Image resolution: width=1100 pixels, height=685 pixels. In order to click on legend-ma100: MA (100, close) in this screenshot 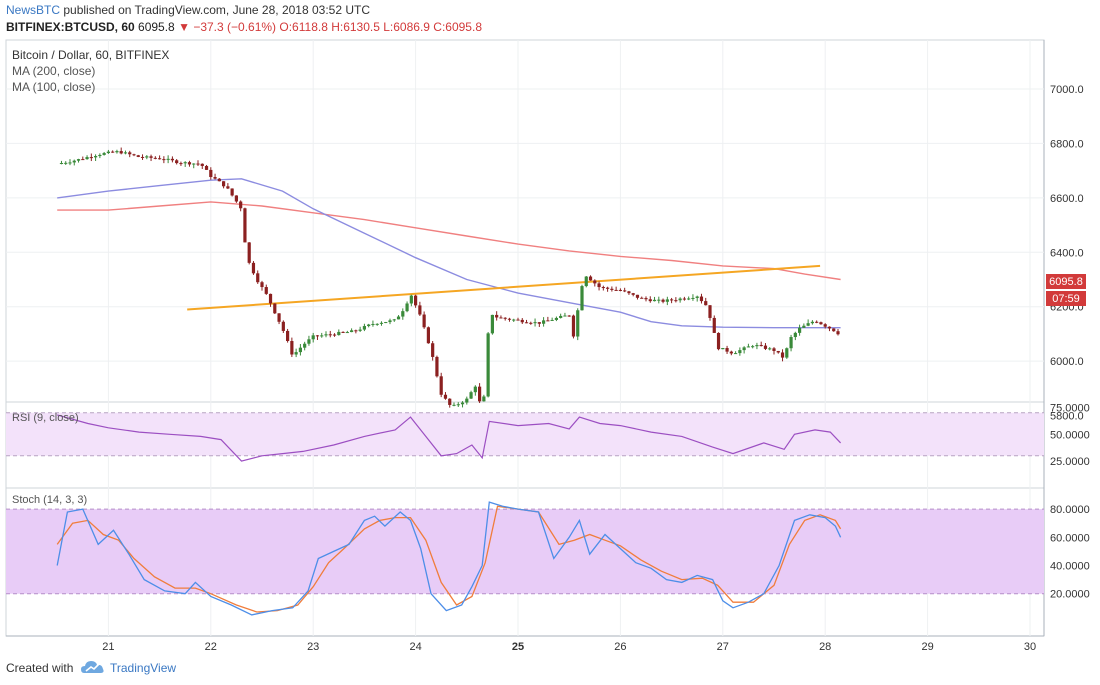, I will do `click(53, 87)`.